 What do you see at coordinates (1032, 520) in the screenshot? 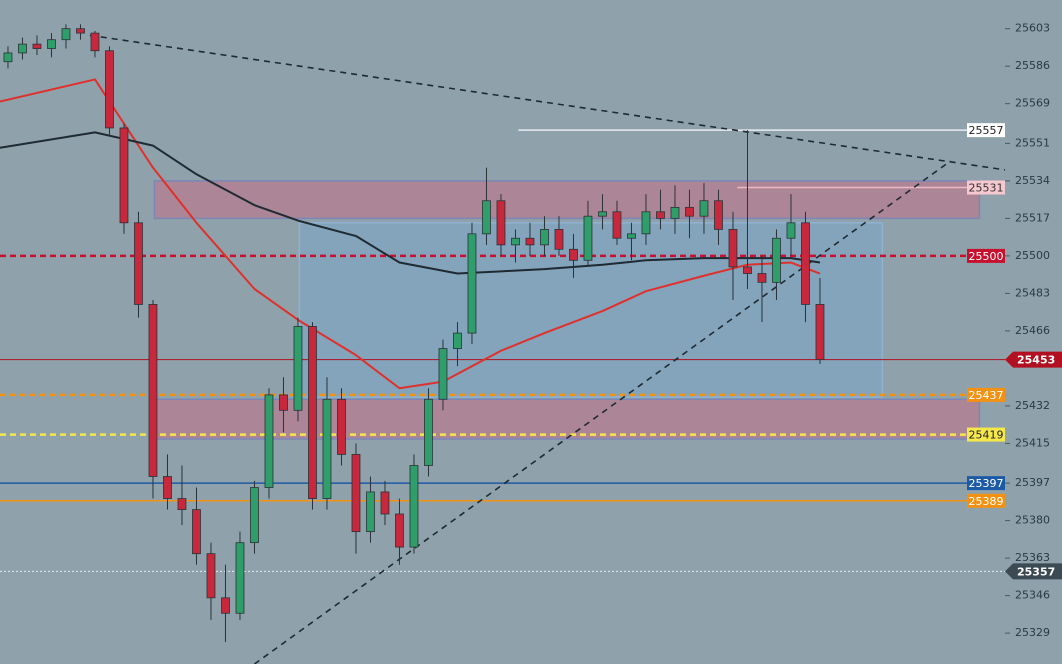
I see `y-tick-label: 25380` at bounding box center [1032, 520].